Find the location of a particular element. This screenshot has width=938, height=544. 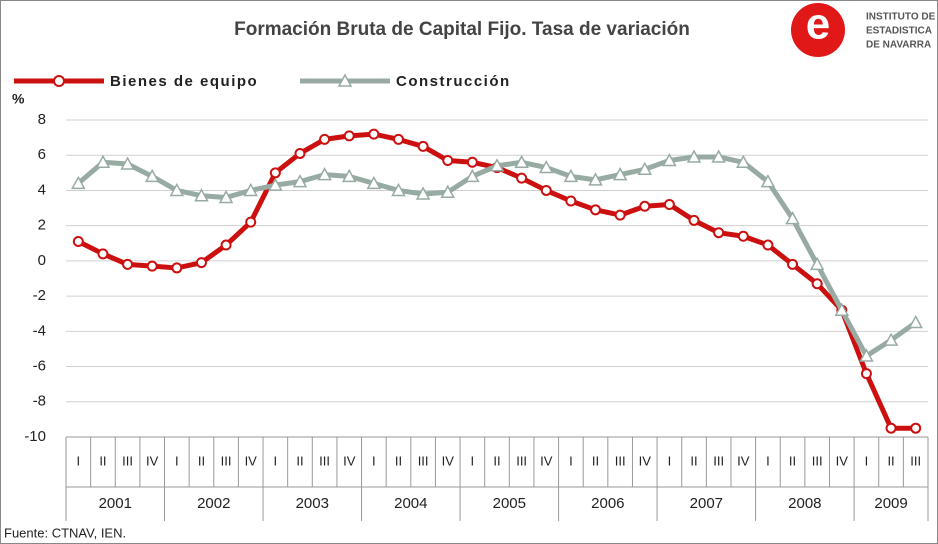

logo-mark is located at coordinates (818, 30).